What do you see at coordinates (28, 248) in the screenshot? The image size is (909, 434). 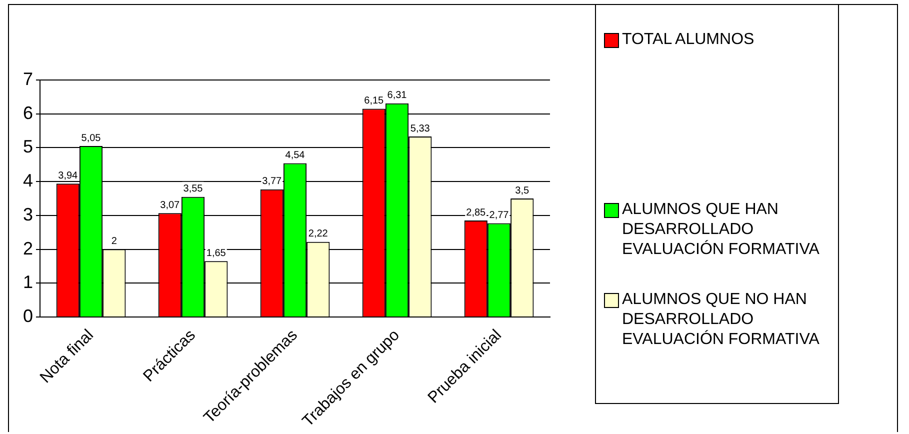 I see `y-tick-label: 2` at bounding box center [28, 248].